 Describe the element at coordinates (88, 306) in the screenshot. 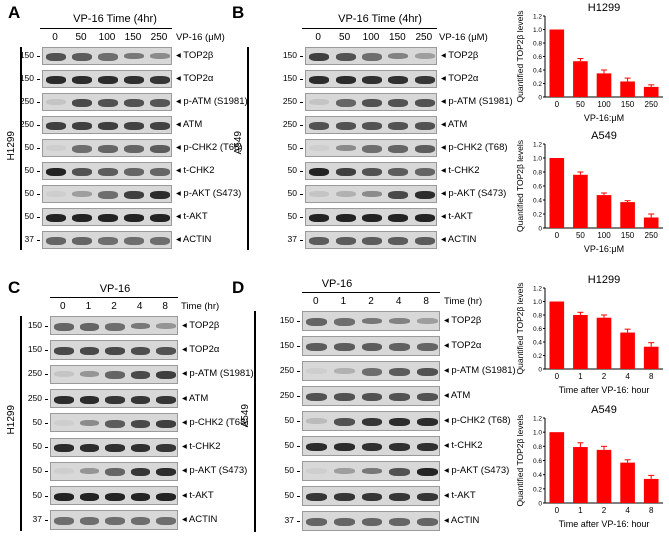

I see `lane-label: 1` at that location.